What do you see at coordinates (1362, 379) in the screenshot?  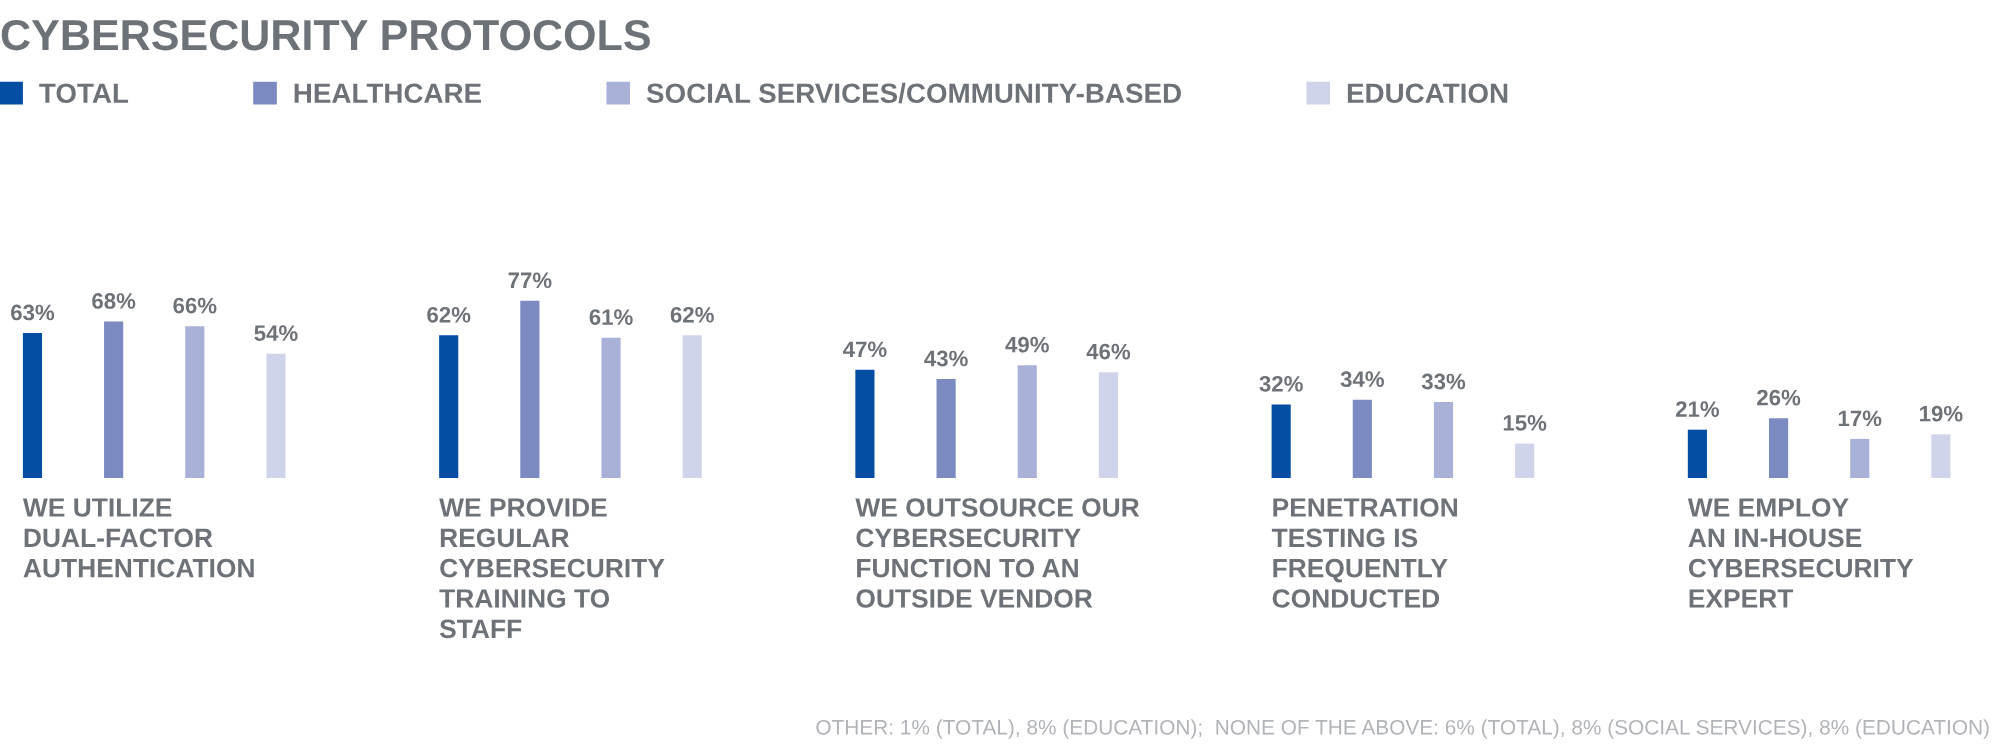 I see `data-label: 34%` at bounding box center [1362, 379].